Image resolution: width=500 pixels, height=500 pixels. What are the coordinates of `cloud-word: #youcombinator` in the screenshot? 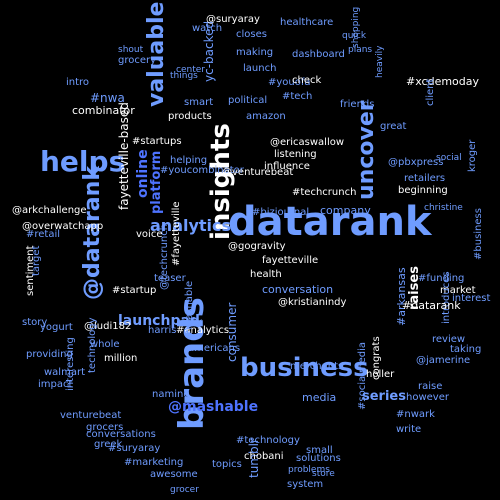 It's located at (202, 170).